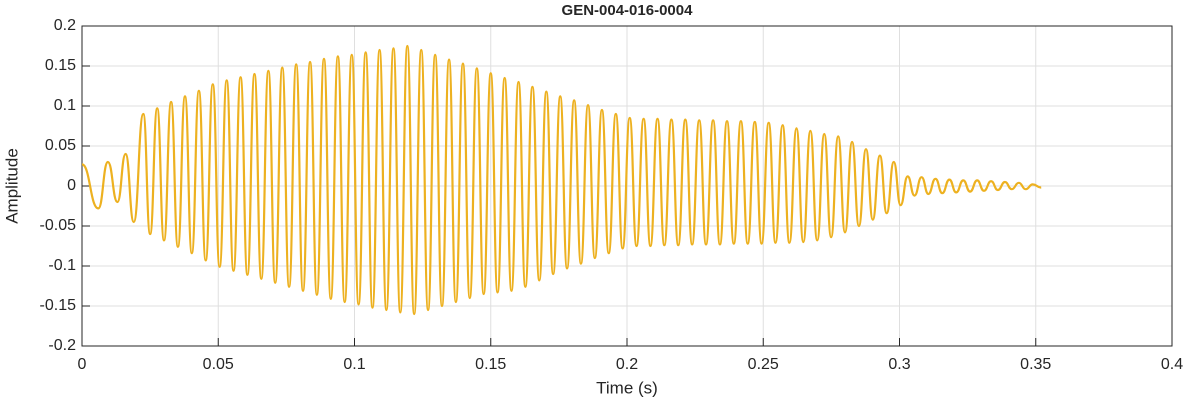 This screenshot has width=1188, height=404. Describe the element at coordinates (60, 65) in the screenshot. I see `y-tick-label: 0.15` at that location.